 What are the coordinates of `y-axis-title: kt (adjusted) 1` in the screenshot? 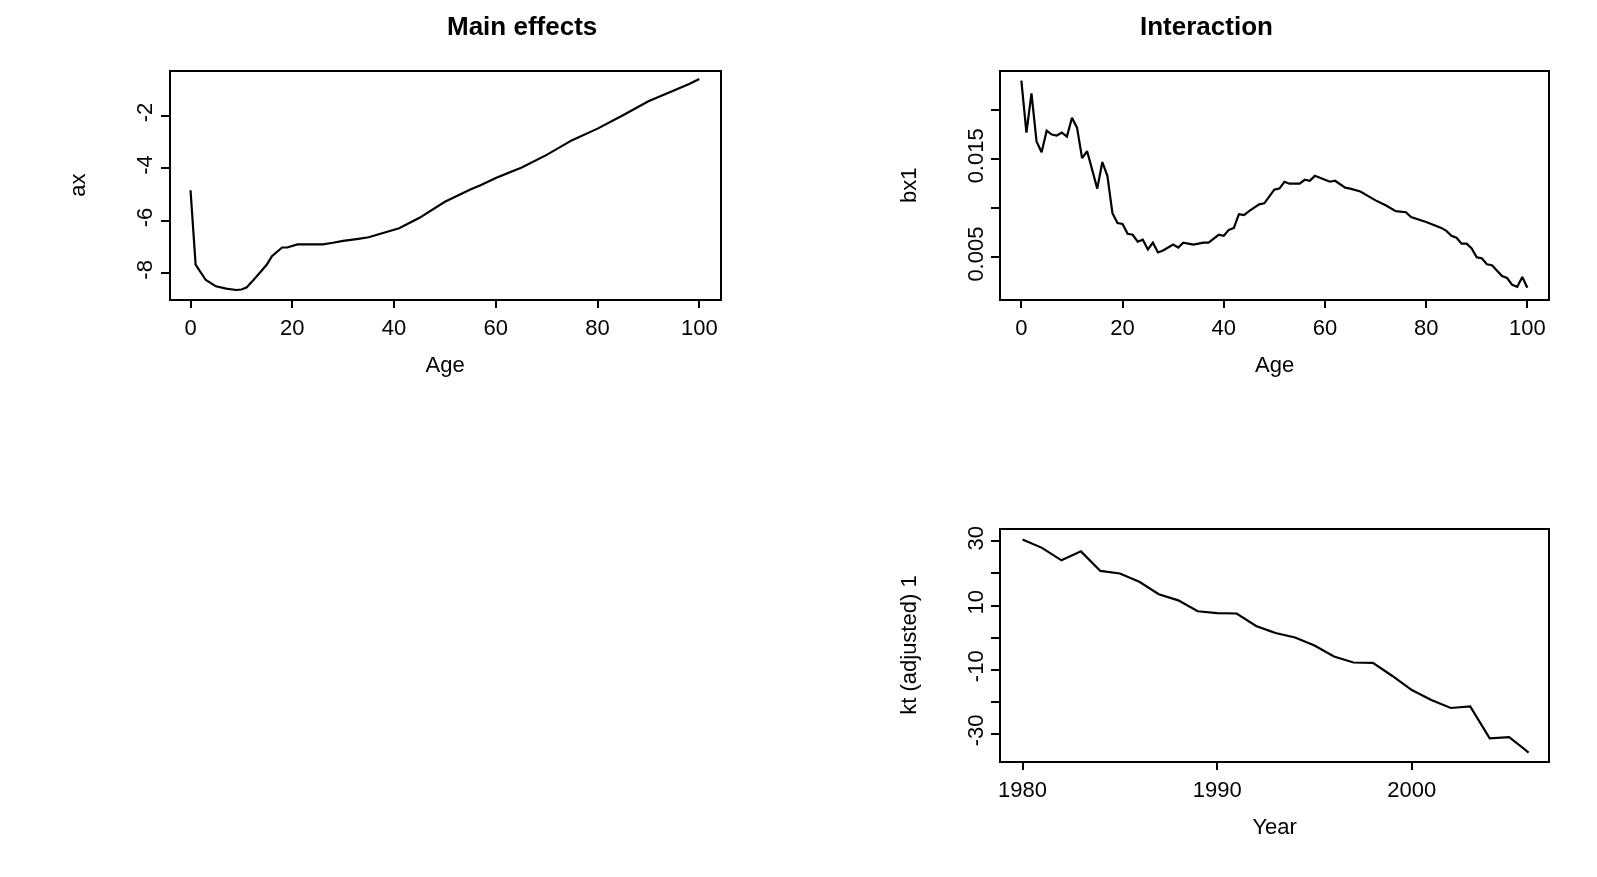 It's located at (908, 645).